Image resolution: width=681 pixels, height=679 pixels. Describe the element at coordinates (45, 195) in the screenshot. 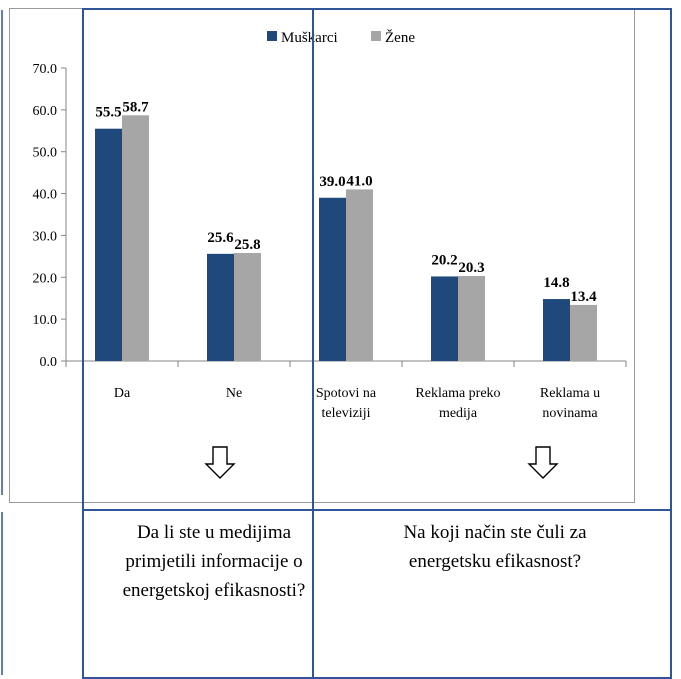

I see `y-tick-label: 40.0` at that location.